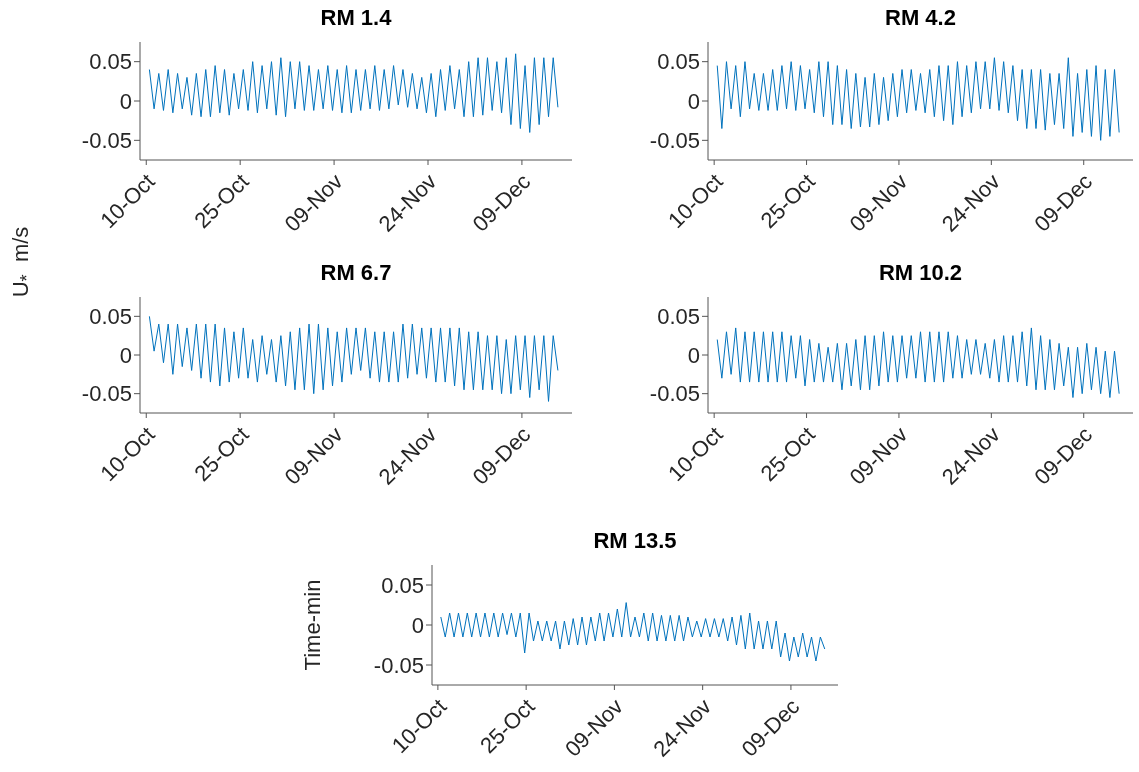 Image resolution: width=1139 pixels, height=772 pixels. I want to click on y-axis-title: Time-min, so click(313, 625).